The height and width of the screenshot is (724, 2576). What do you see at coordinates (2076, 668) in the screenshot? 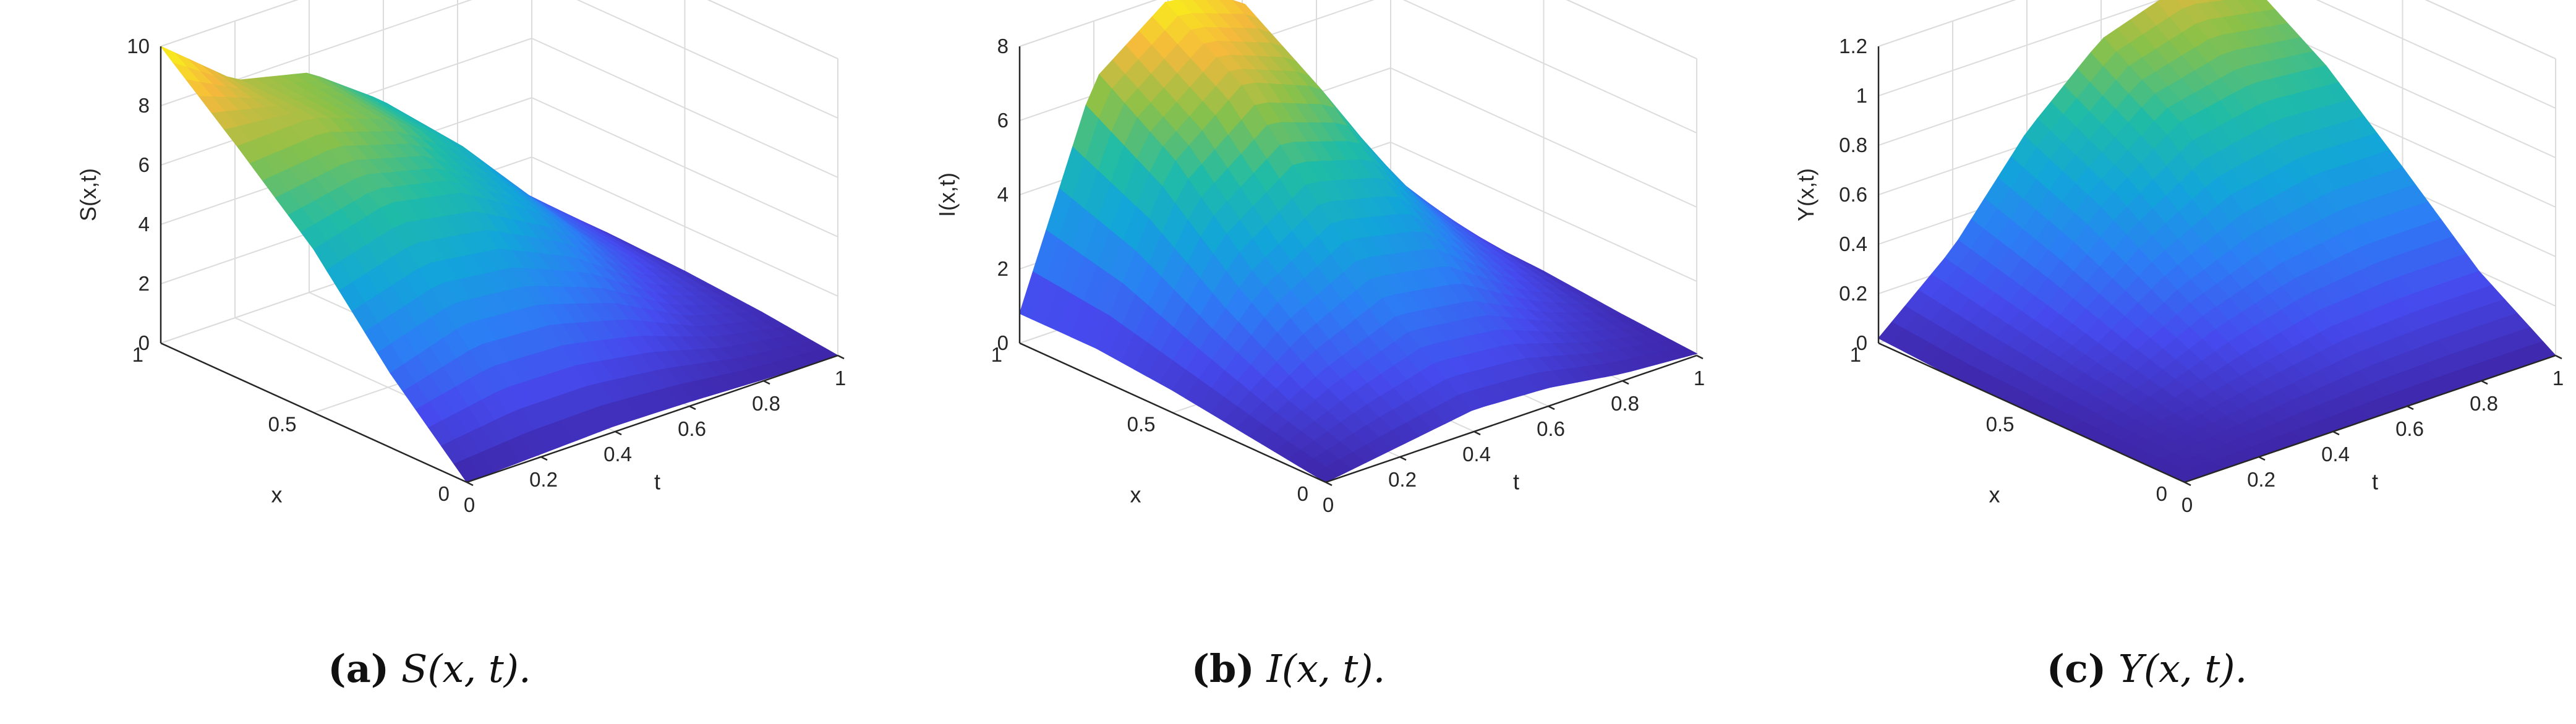
I see `caption-label: (c)` at bounding box center [2076, 668].